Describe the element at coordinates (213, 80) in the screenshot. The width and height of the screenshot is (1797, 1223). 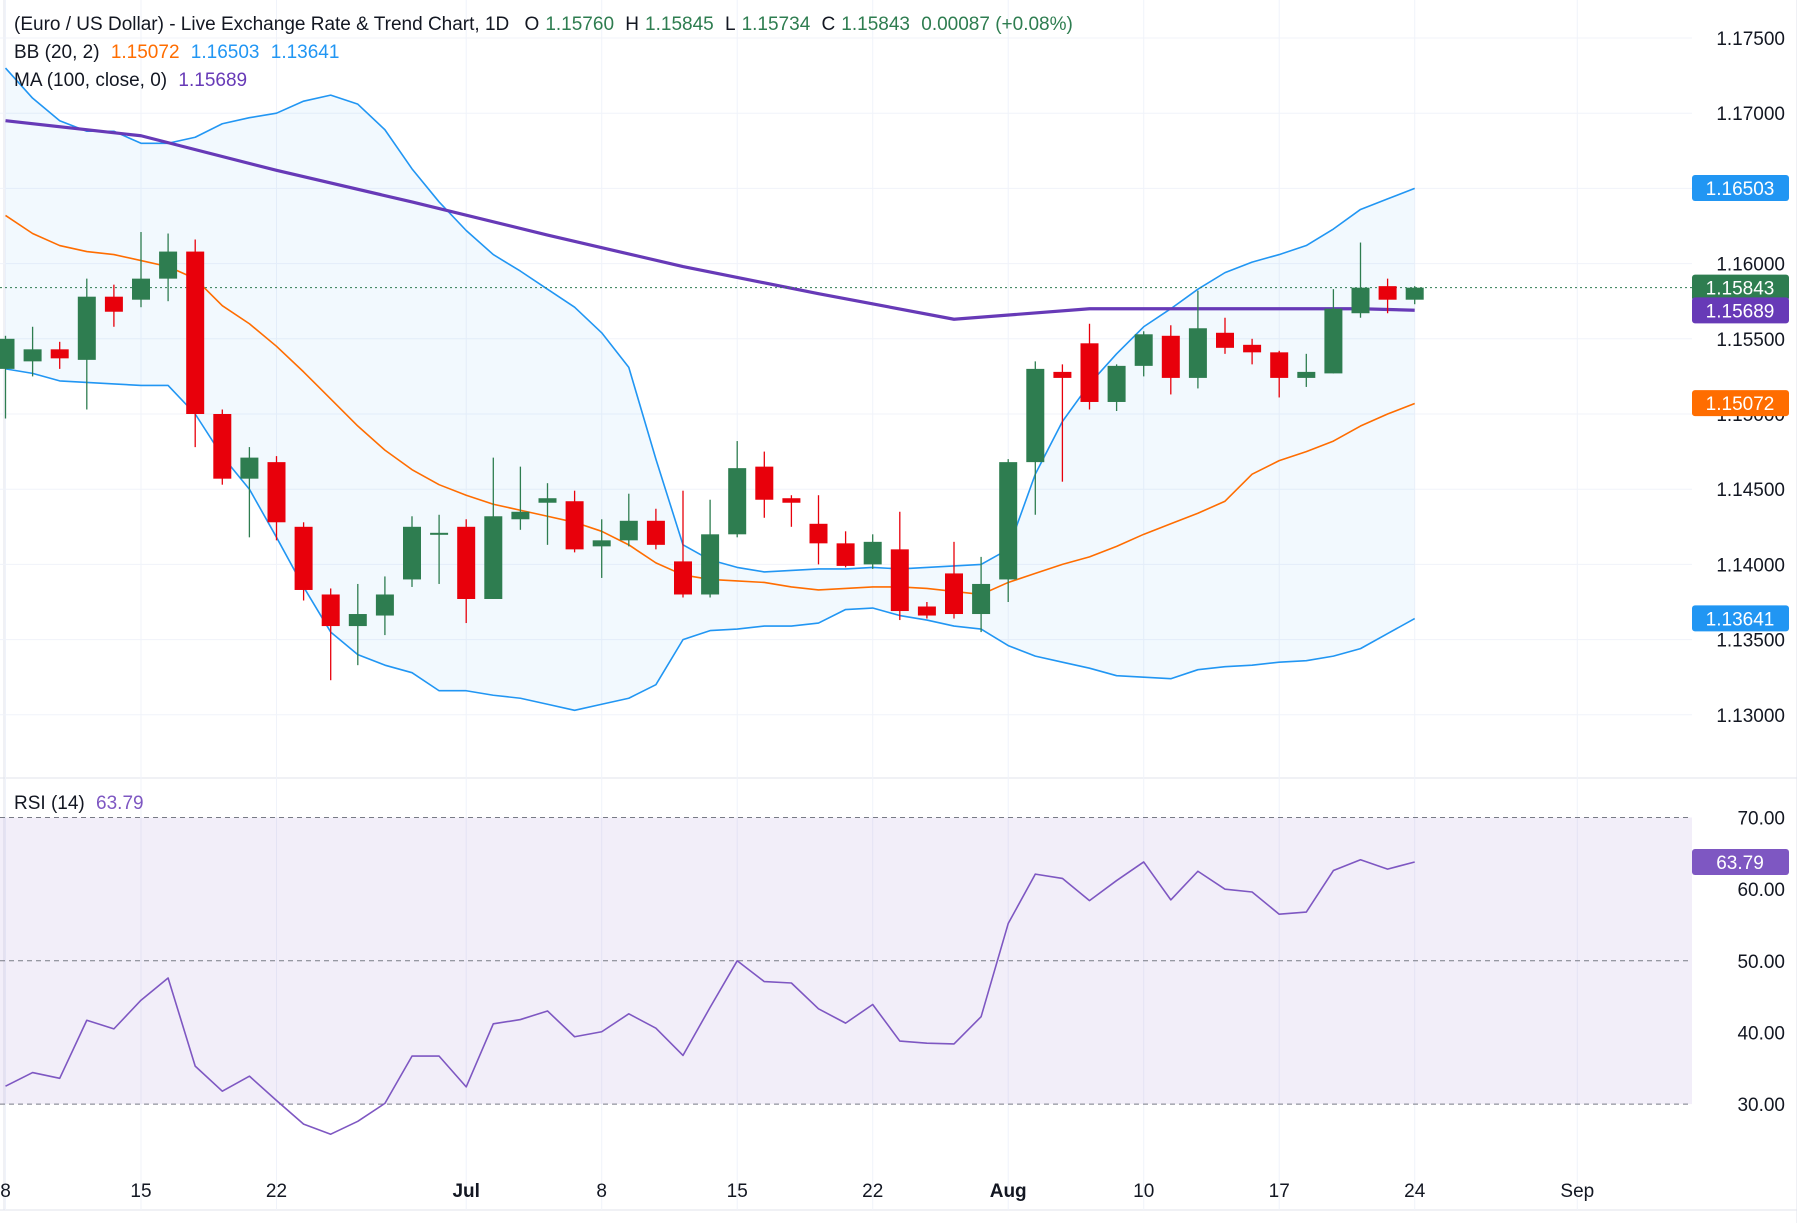
I see `ma-value: 1.15689` at that location.